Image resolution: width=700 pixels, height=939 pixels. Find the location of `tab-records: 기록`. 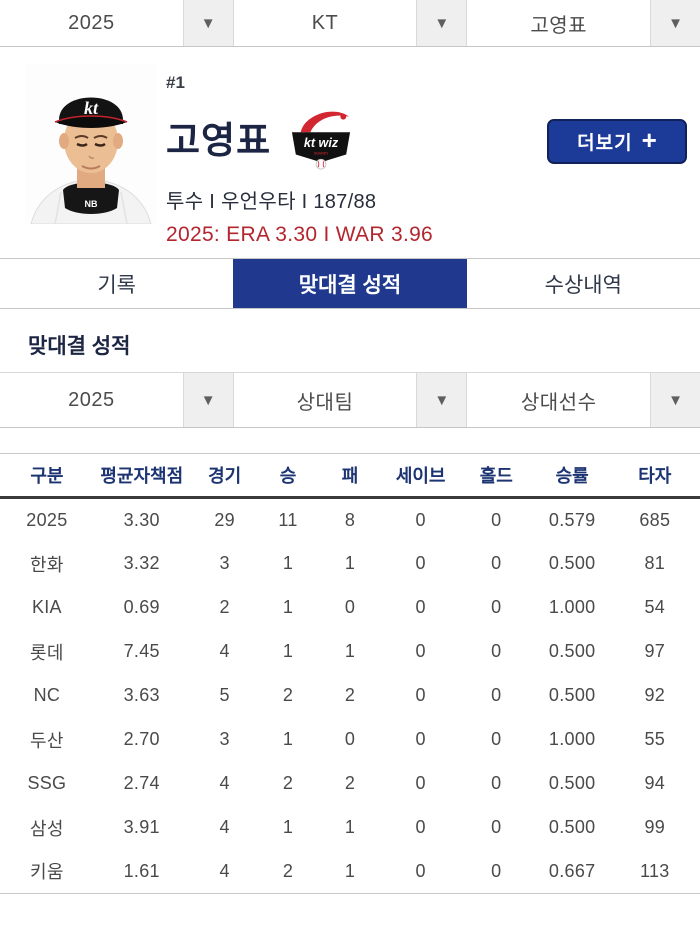

tab-records: 기록 is located at coordinates (116, 285).